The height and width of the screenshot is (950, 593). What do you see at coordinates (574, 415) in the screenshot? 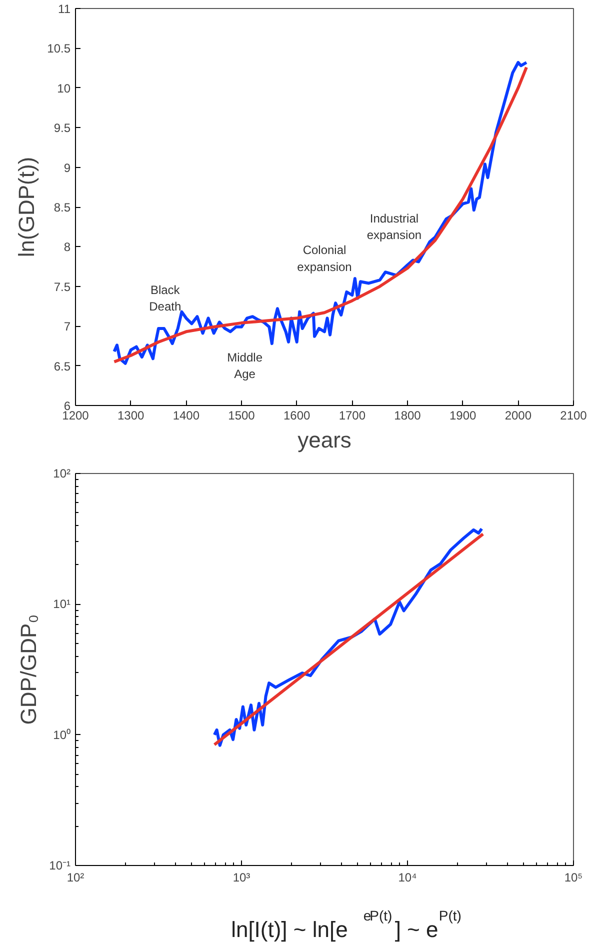
I see `x-tick-label: 2100` at bounding box center [574, 415].